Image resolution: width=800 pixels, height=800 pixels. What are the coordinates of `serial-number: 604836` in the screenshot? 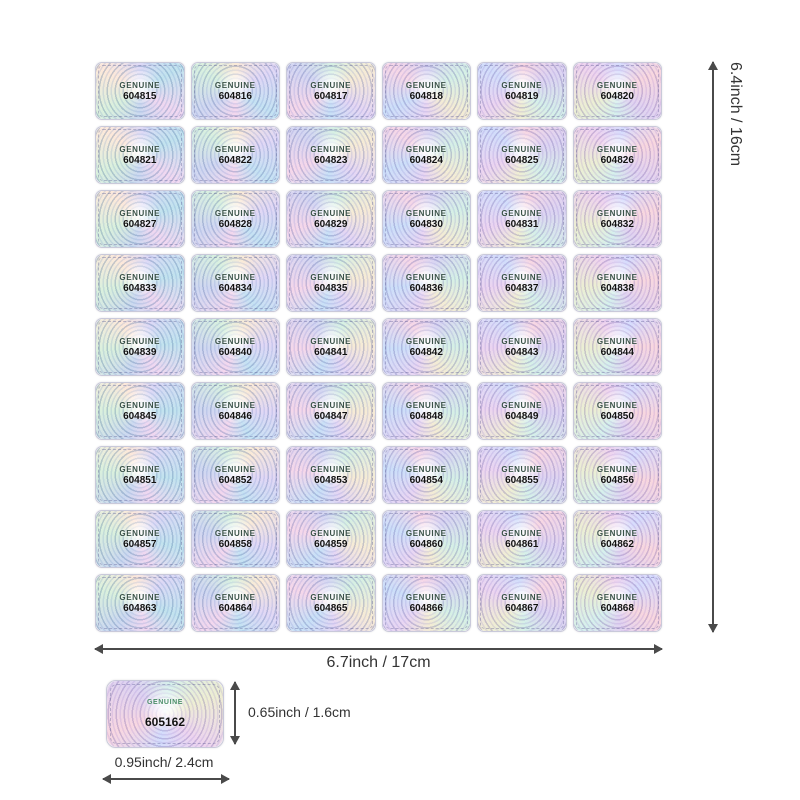 It's located at (426, 288).